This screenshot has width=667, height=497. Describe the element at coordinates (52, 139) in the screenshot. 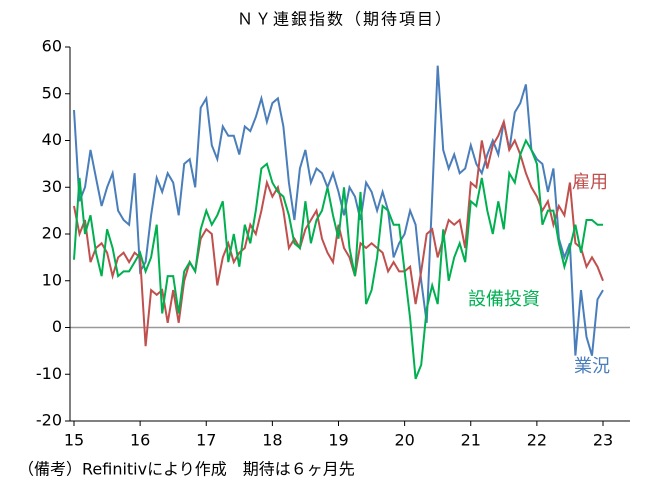

I see `y-tick-label: 40` at that location.